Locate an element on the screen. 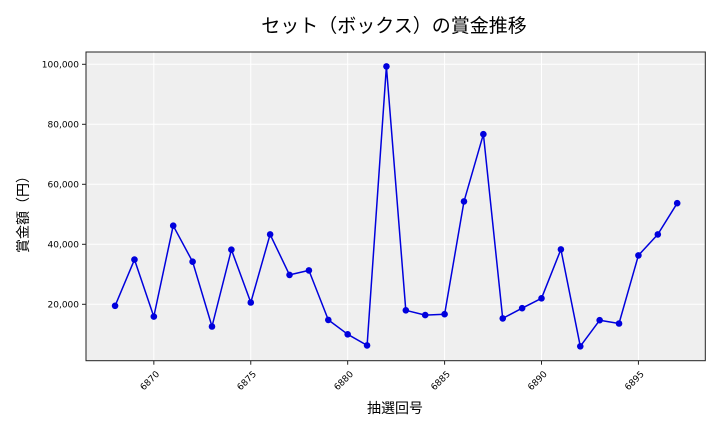  x-tick-label: 6870 is located at coordinates (150, 380).